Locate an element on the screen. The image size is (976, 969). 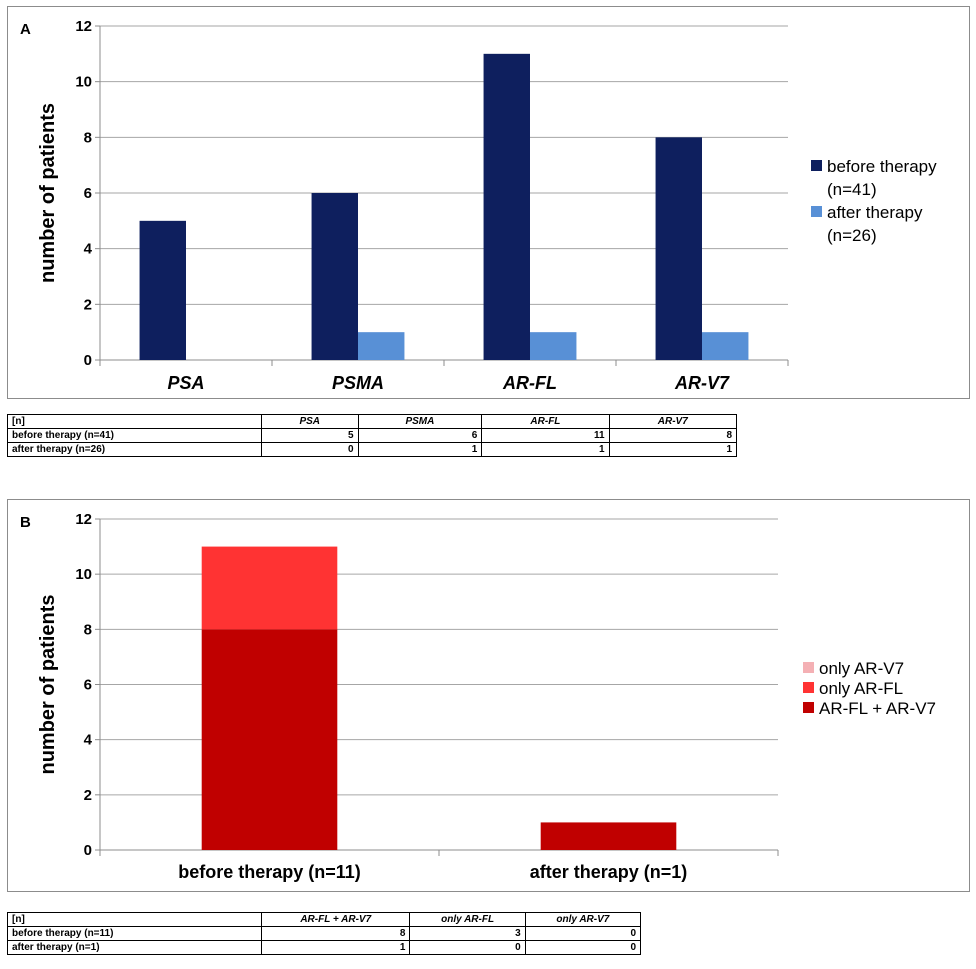
legend-label: only AR-FL is located at coordinates (861, 688).